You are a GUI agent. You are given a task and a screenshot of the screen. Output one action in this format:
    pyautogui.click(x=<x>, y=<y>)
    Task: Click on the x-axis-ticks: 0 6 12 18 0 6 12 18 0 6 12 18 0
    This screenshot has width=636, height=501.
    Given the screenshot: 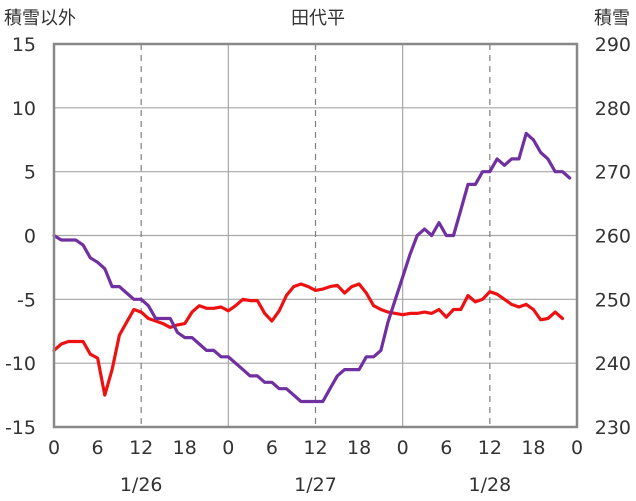 What is the action you would take?
    pyautogui.click(x=315, y=448)
    